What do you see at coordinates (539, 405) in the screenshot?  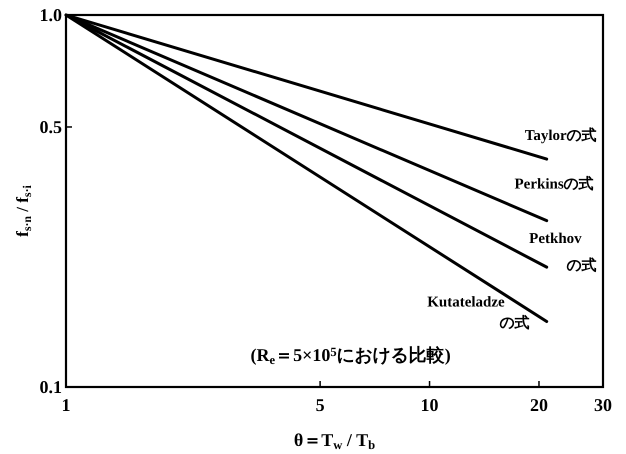 I see `x-tick-label: 20` at bounding box center [539, 405].